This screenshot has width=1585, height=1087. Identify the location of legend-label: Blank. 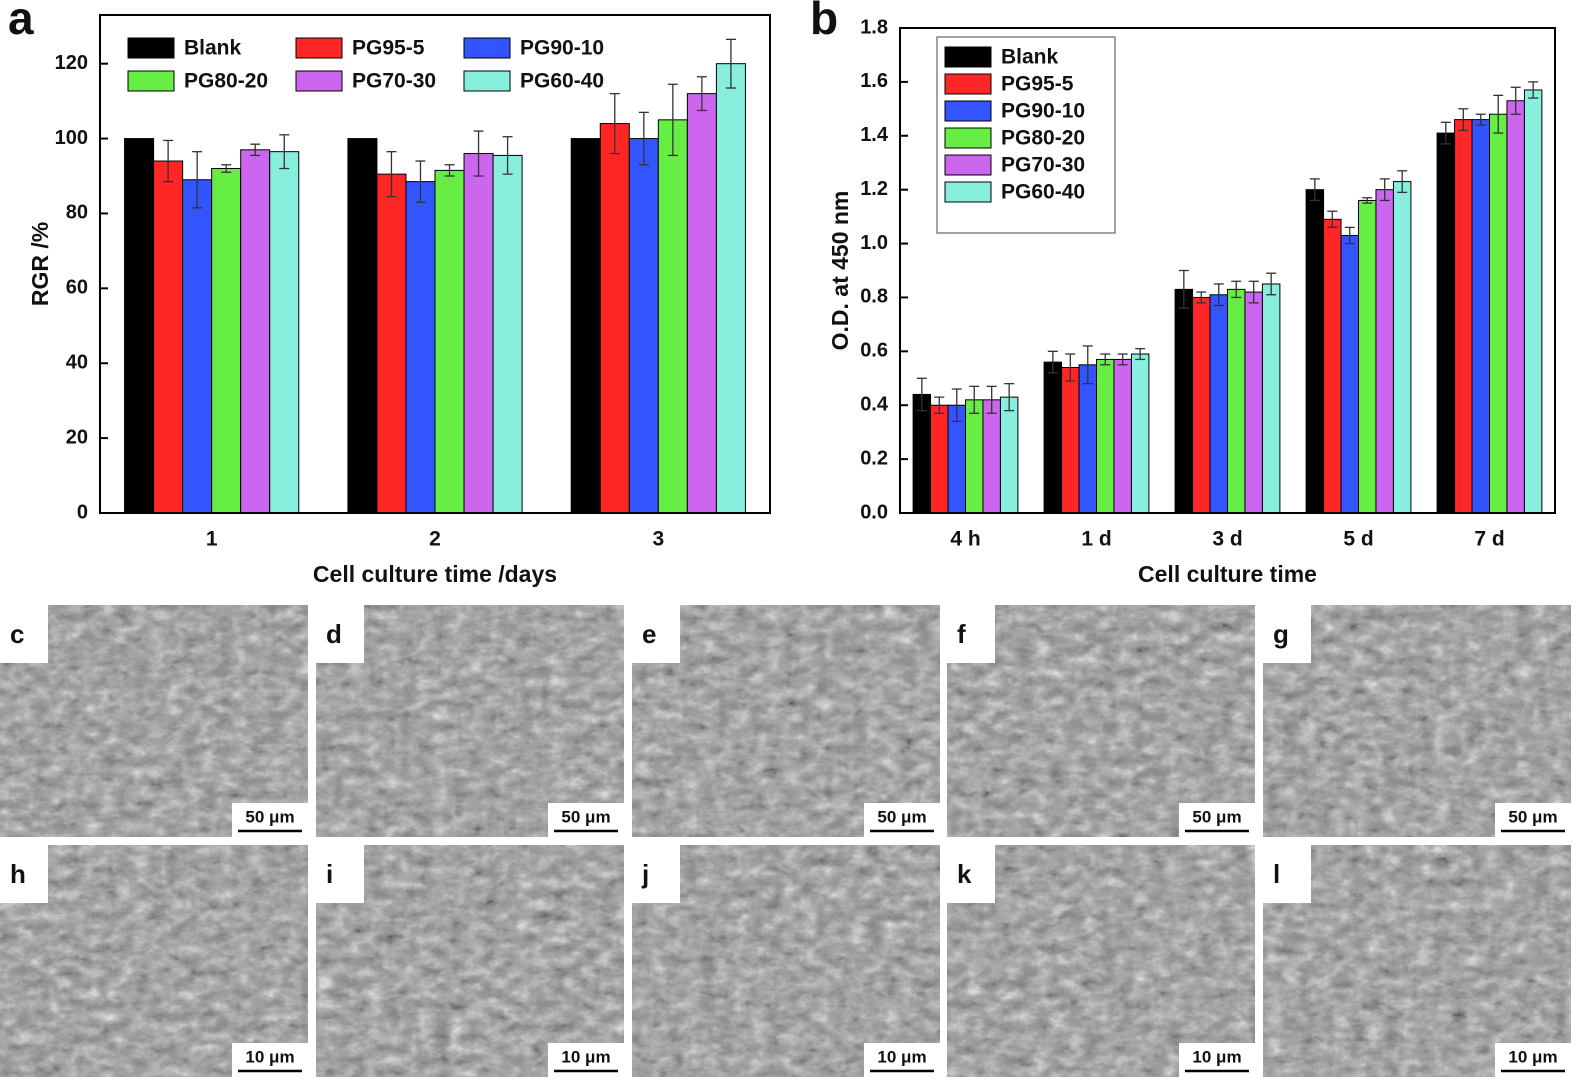
(213, 48).